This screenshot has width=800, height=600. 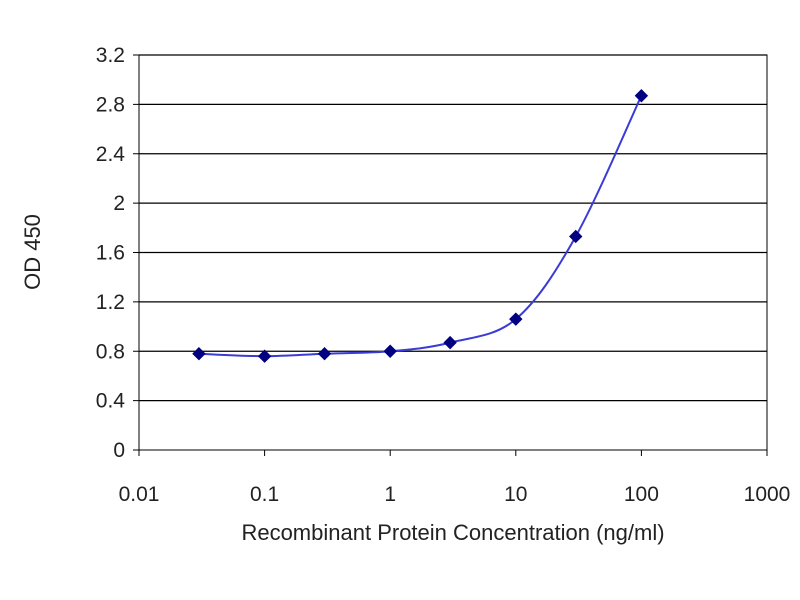 What do you see at coordinates (139, 494) in the screenshot?
I see `x-tick-label: 0.01` at bounding box center [139, 494].